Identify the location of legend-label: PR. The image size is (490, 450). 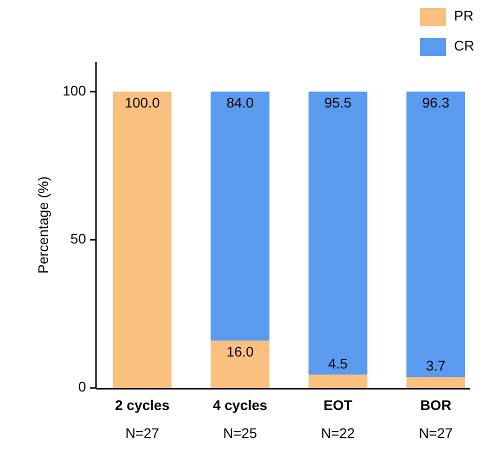
(464, 16).